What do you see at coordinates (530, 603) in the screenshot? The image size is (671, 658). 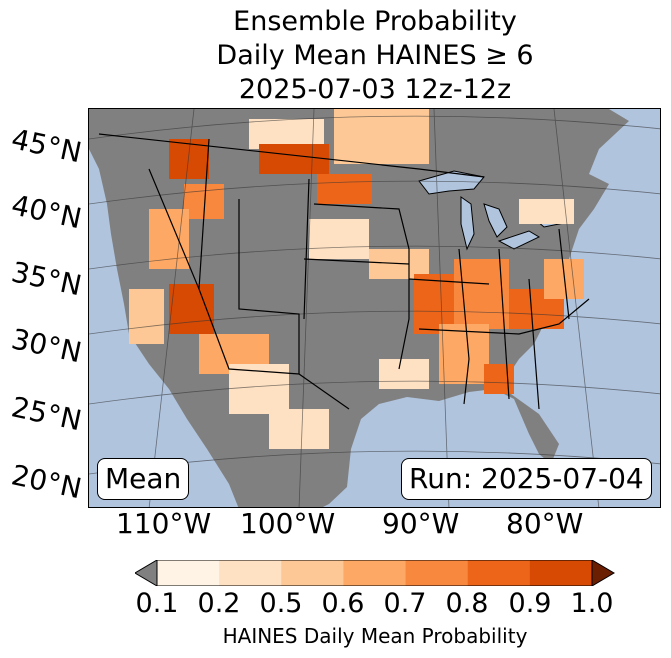 I see `colorbar-tick: 0.9` at bounding box center [530, 603].